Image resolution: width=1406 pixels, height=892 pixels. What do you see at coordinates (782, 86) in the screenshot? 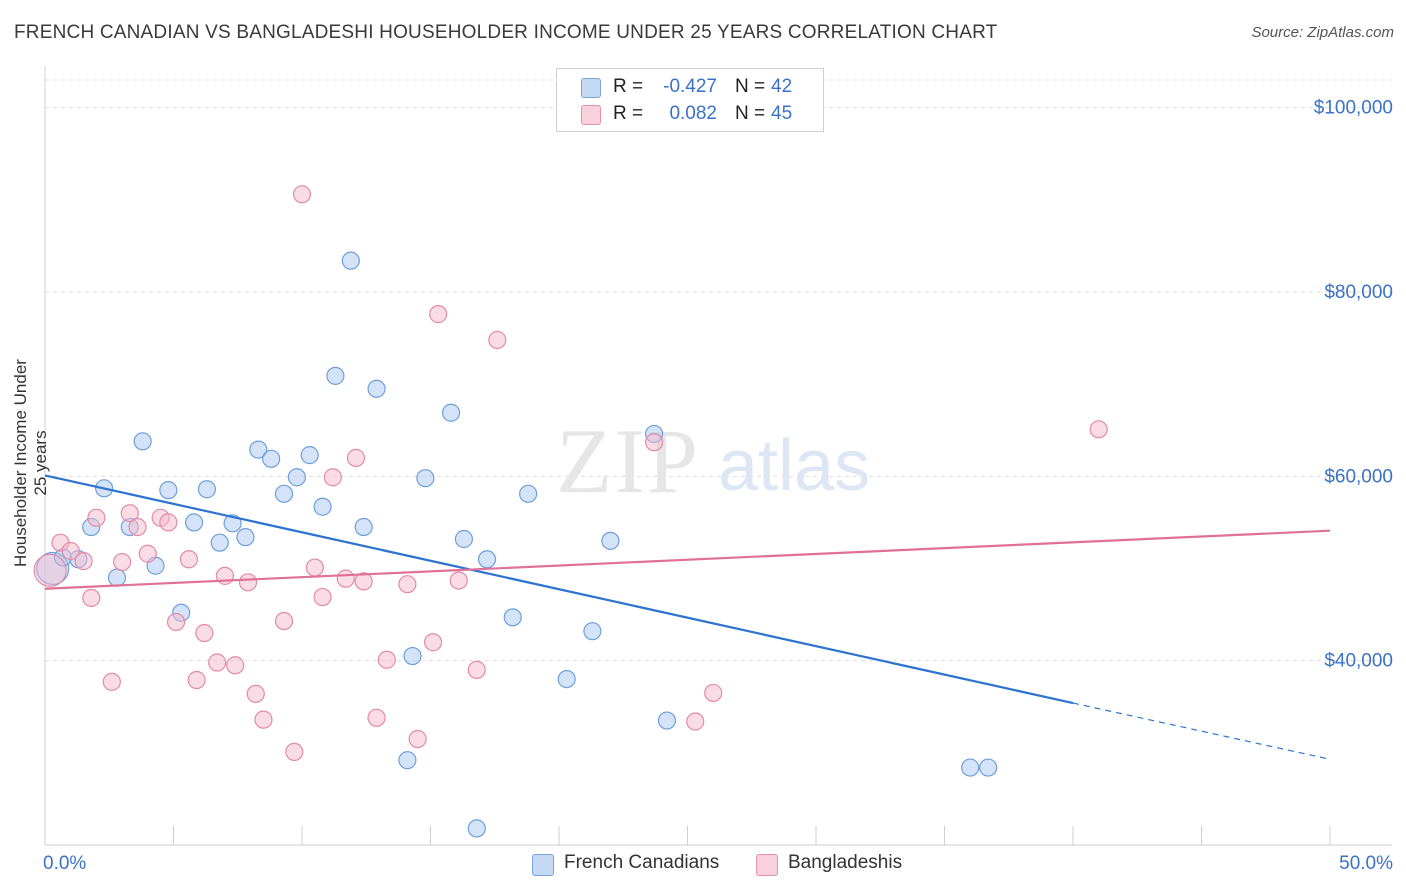
I see `legend-n-value: 42` at bounding box center [782, 86].